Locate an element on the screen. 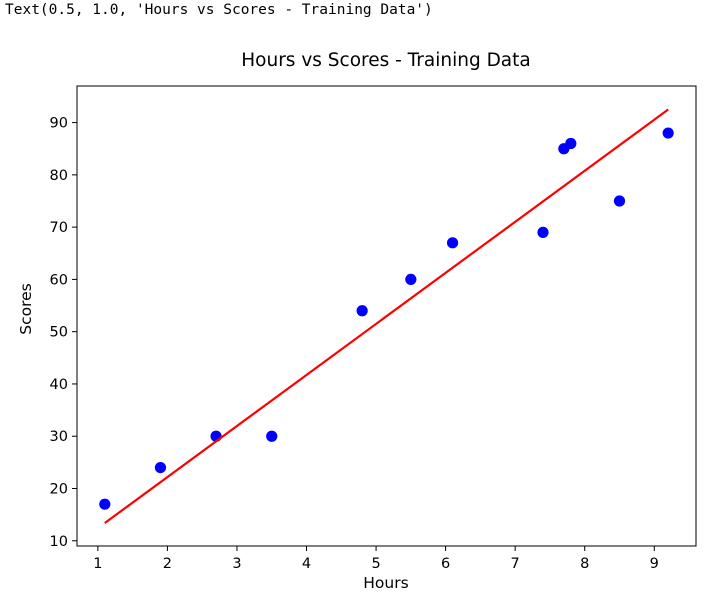  x-tick-label-7: 7 is located at coordinates (515, 564).